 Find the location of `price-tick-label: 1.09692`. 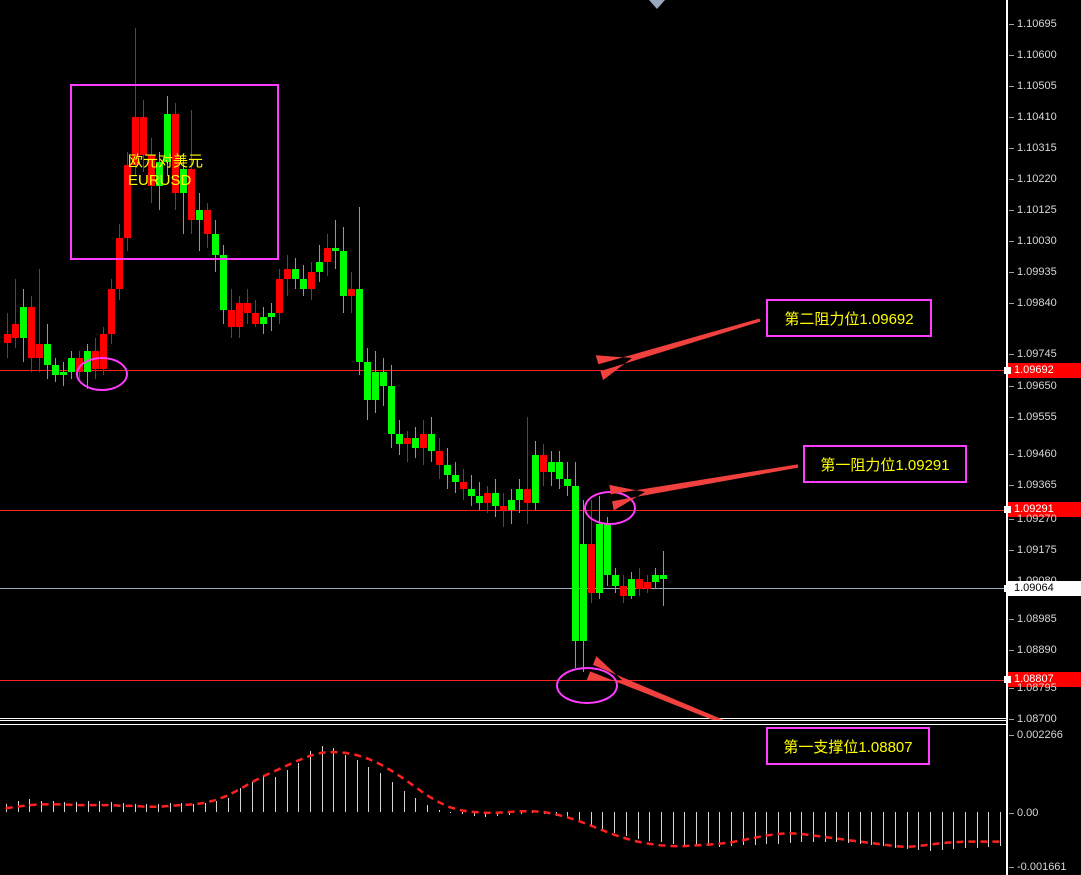

price-tick-label: 1.09692 is located at coordinates (1034, 370).